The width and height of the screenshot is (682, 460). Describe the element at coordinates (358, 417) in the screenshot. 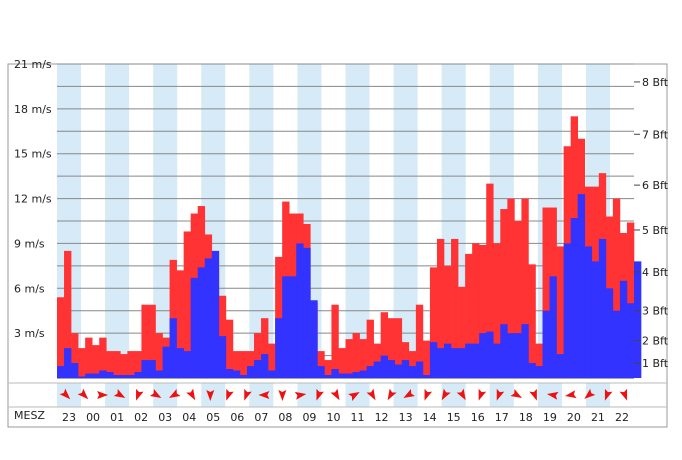

I see `x-tick-label: 11` at that location.